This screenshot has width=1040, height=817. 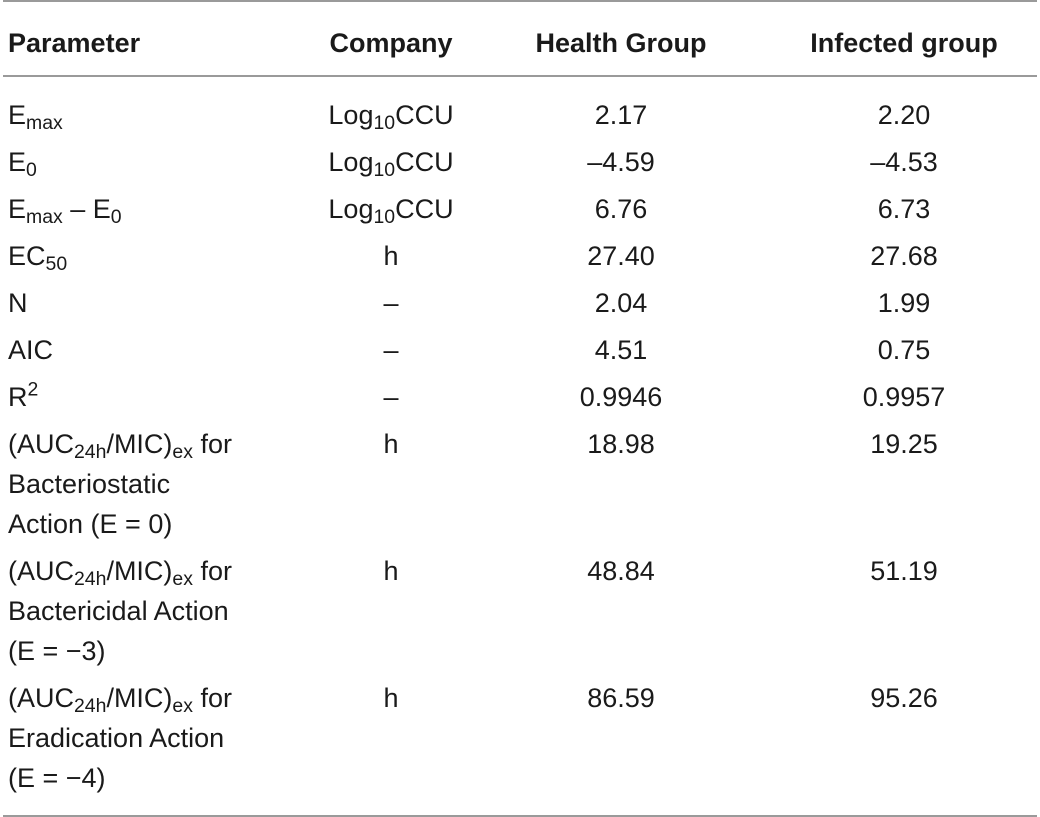 I want to click on infected-value: 6.73, so click(x=904, y=209).